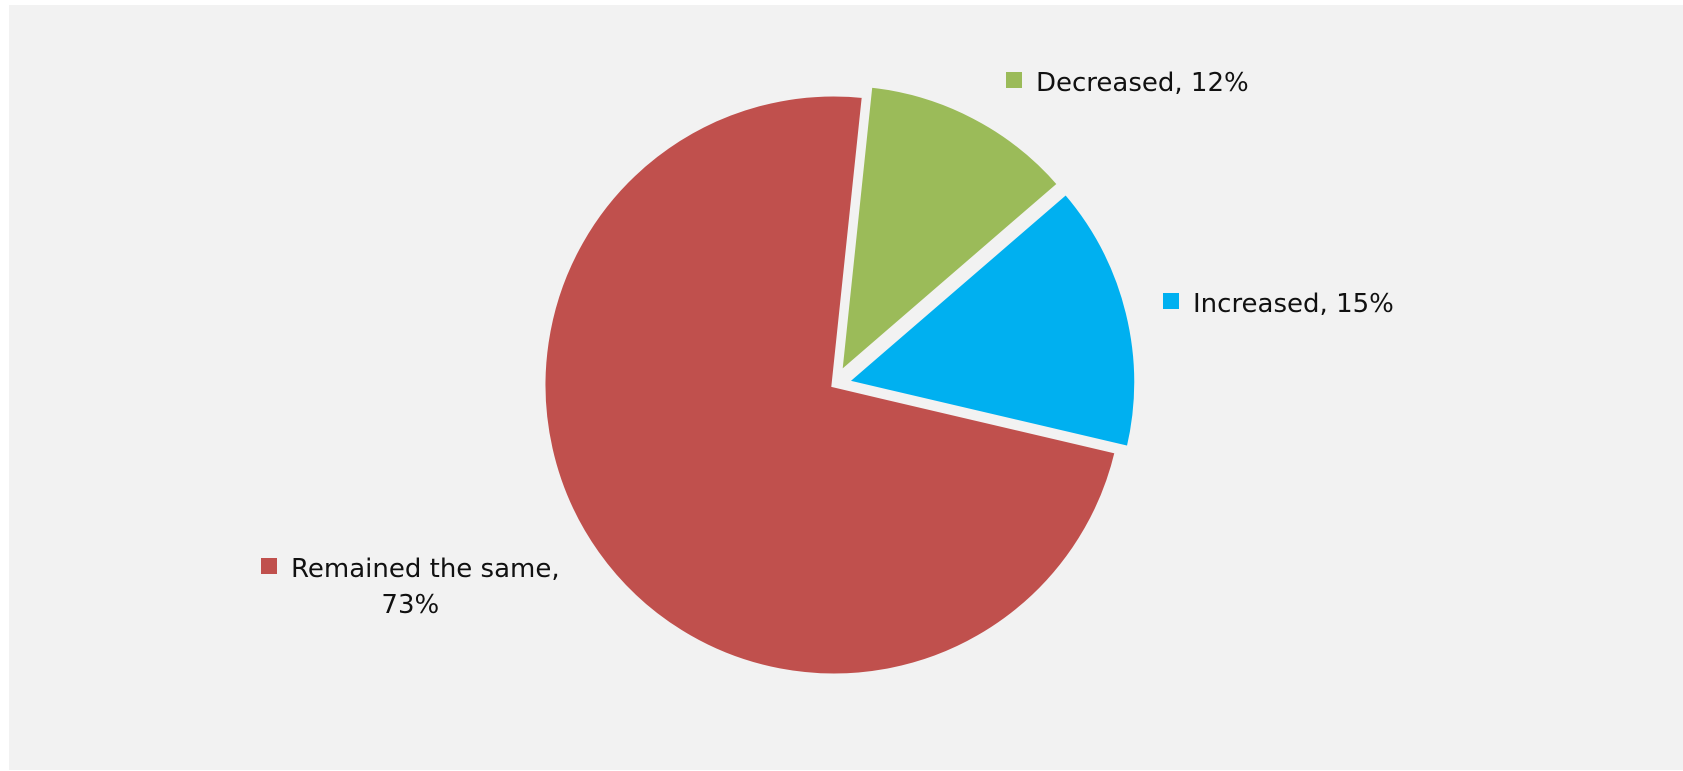  What do you see at coordinates (1014, 80) in the screenshot?
I see `legend-swatch-decreased` at bounding box center [1014, 80].